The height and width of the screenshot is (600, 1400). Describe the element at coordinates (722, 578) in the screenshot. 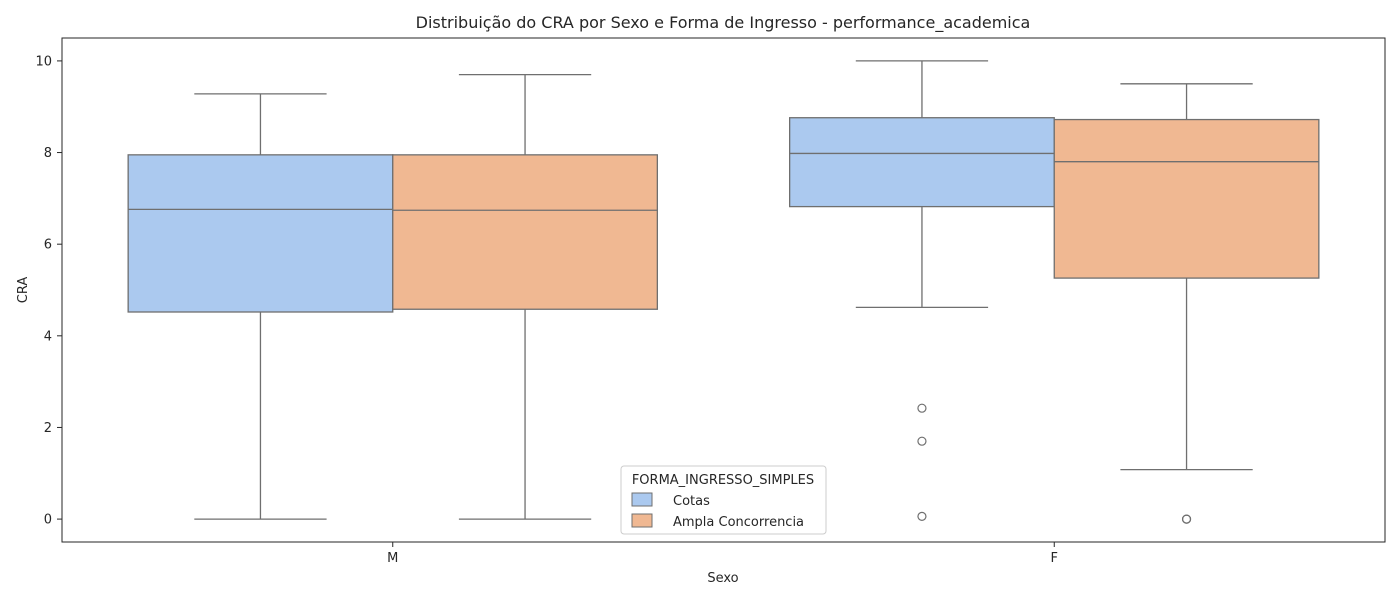

I see `x-axis-label: Sexo` at that location.